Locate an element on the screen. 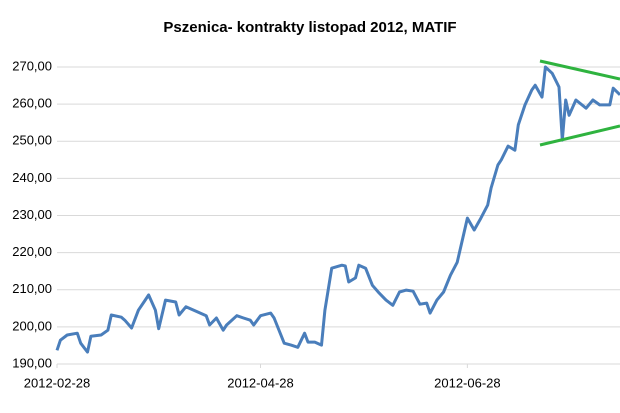  y-tick-label: 250,00 is located at coordinates (32, 140).